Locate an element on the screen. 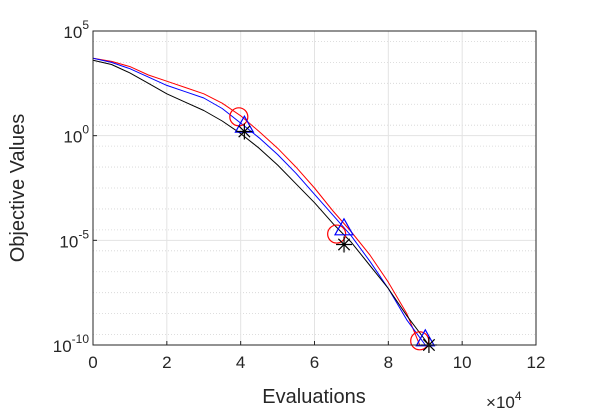 This screenshot has width=591, height=413. x-tick-label: 4 is located at coordinates (240, 362).